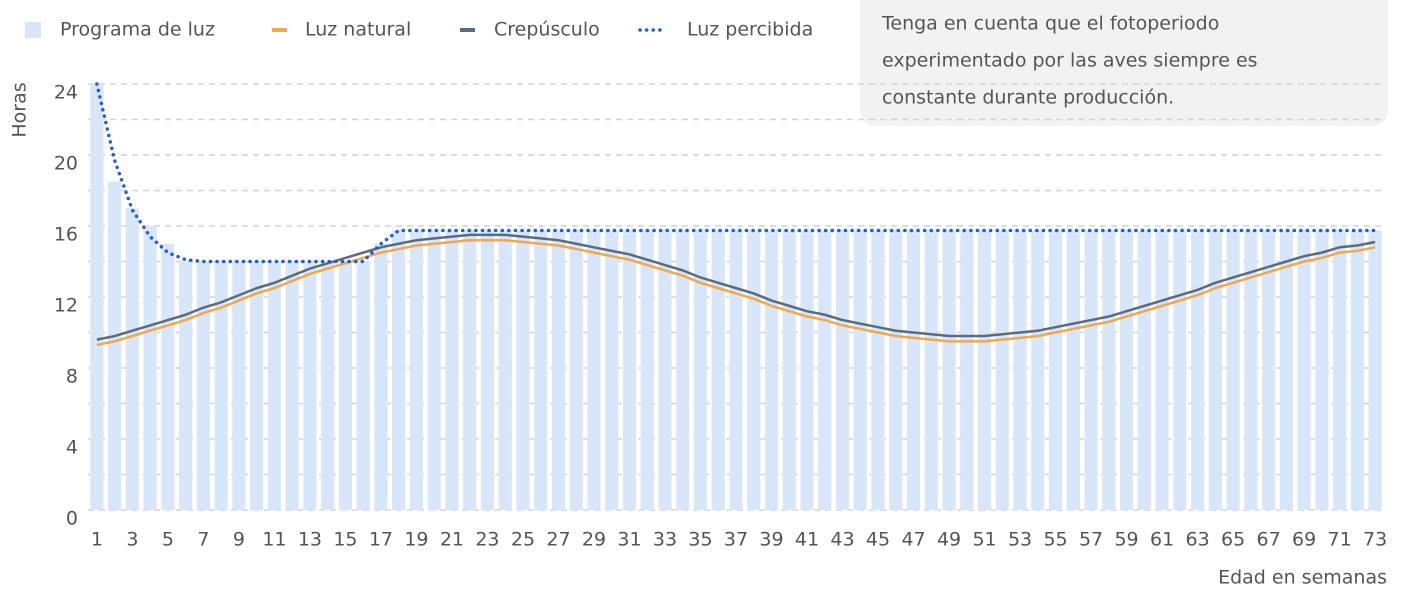 The width and height of the screenshot is (1402, 592). I want to click on x-tick-label: 7, so click(203, 540).